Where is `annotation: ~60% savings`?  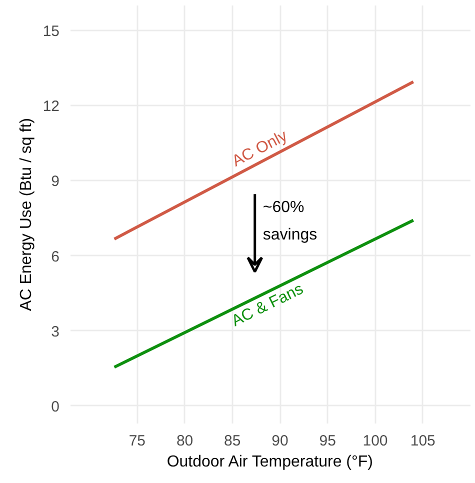 annotation: ~60% savings is located at coordinates (290, 221).